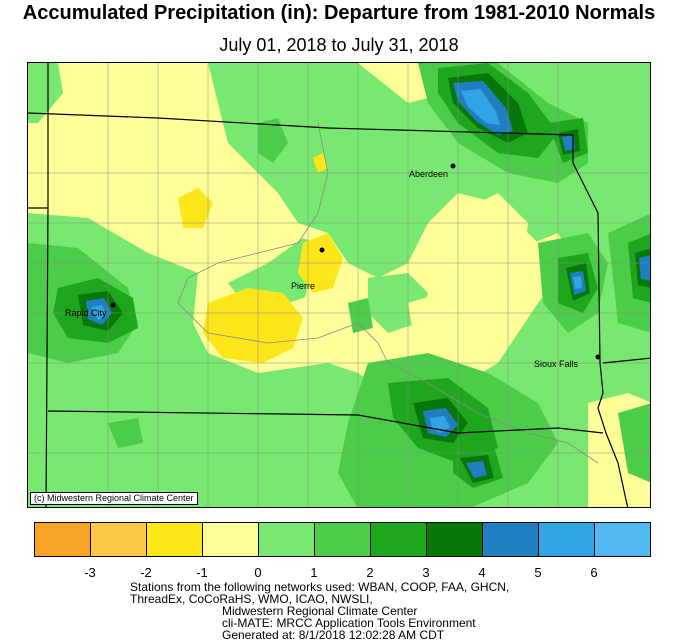  Describe the element at coordinates (251, 599) in the screenshot. I see `footer-line: ThreadEx, CoCoRaHS, WMO, ICAO, NWSLI,` at that location.